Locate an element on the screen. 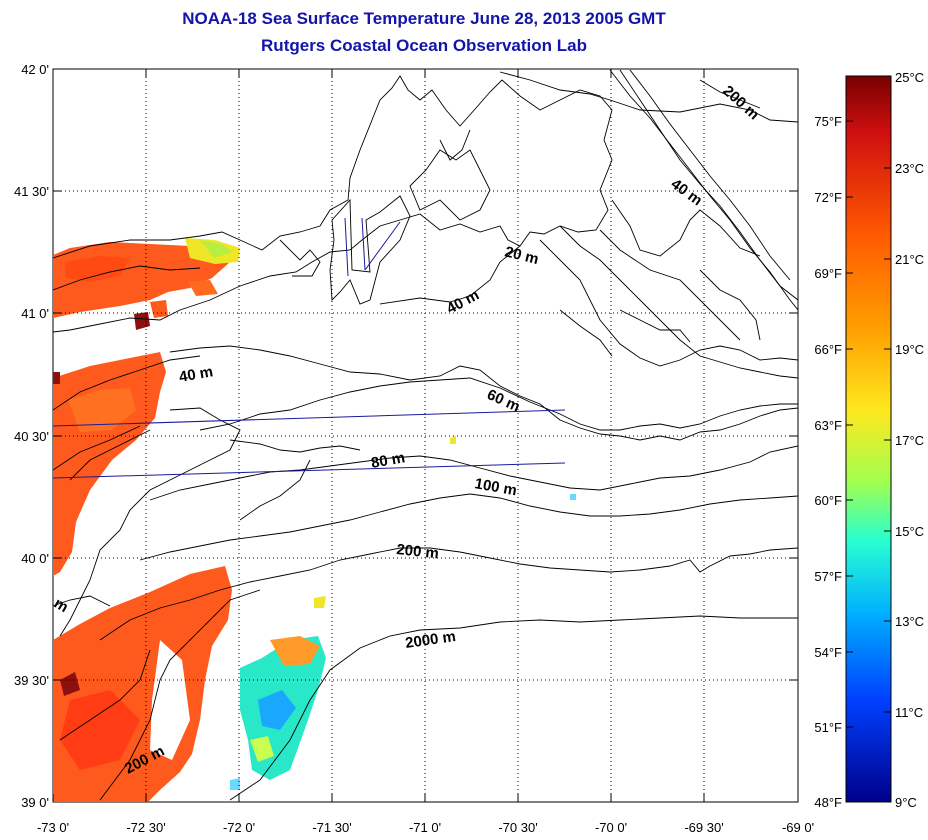 The image size is (928, 840). lat-label: 39 30' is located at coordinates (31, 680).